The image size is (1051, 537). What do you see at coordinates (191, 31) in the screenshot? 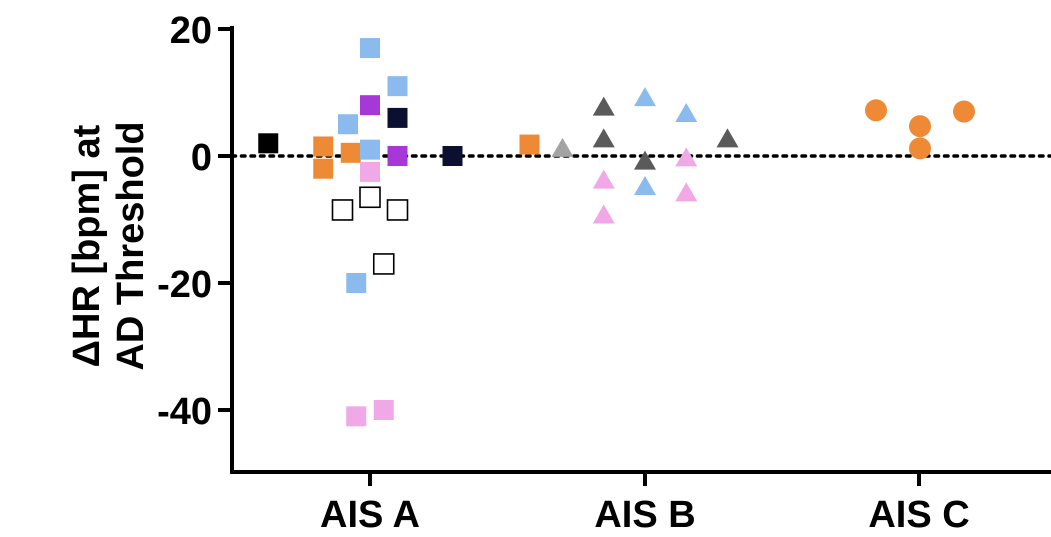
I see `y-tick-label: 20` at bounding box center [191, 31].